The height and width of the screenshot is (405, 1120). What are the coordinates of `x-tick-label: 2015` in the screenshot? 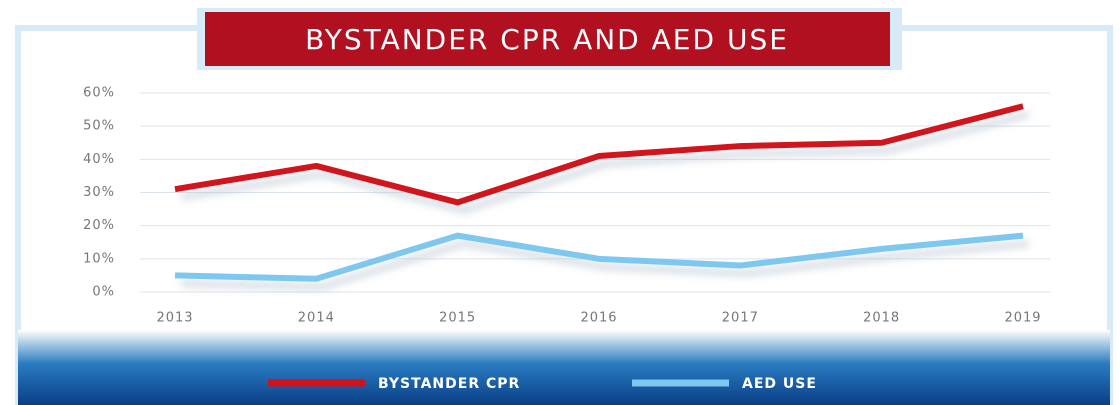 It's located at (457, 318).